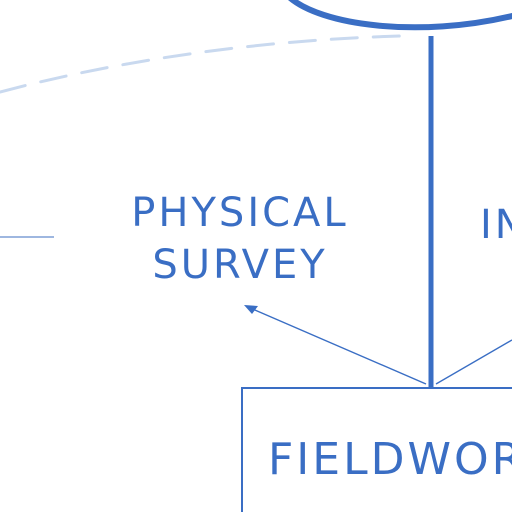  I want to click on physical-survey-label-line1: PHYSICAL, so click(239, 213).